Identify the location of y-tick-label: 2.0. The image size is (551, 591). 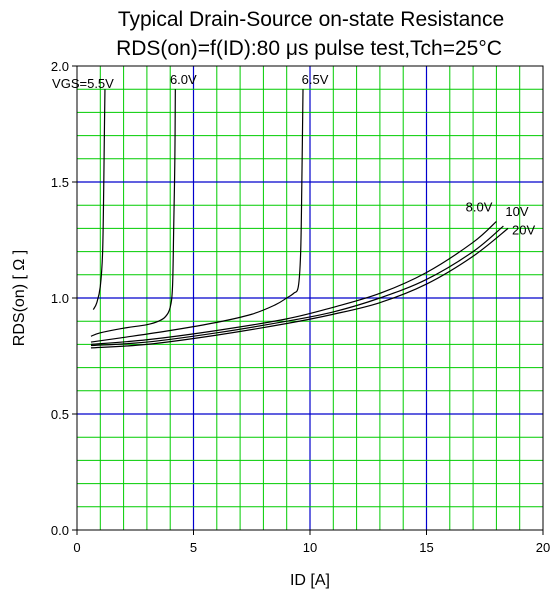
(60, 66).